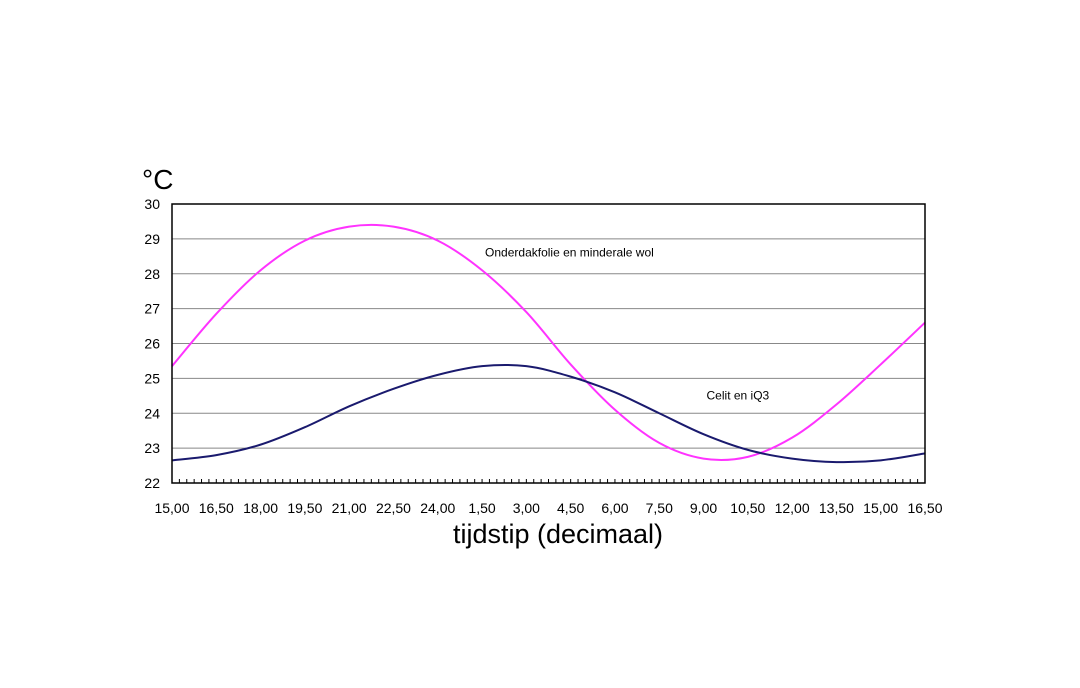 This screenshot has height=688, width=1080. Describe the element at coordinates (570, 508) in the screenshot. I see `x-tick-label: 4,50` at that location.